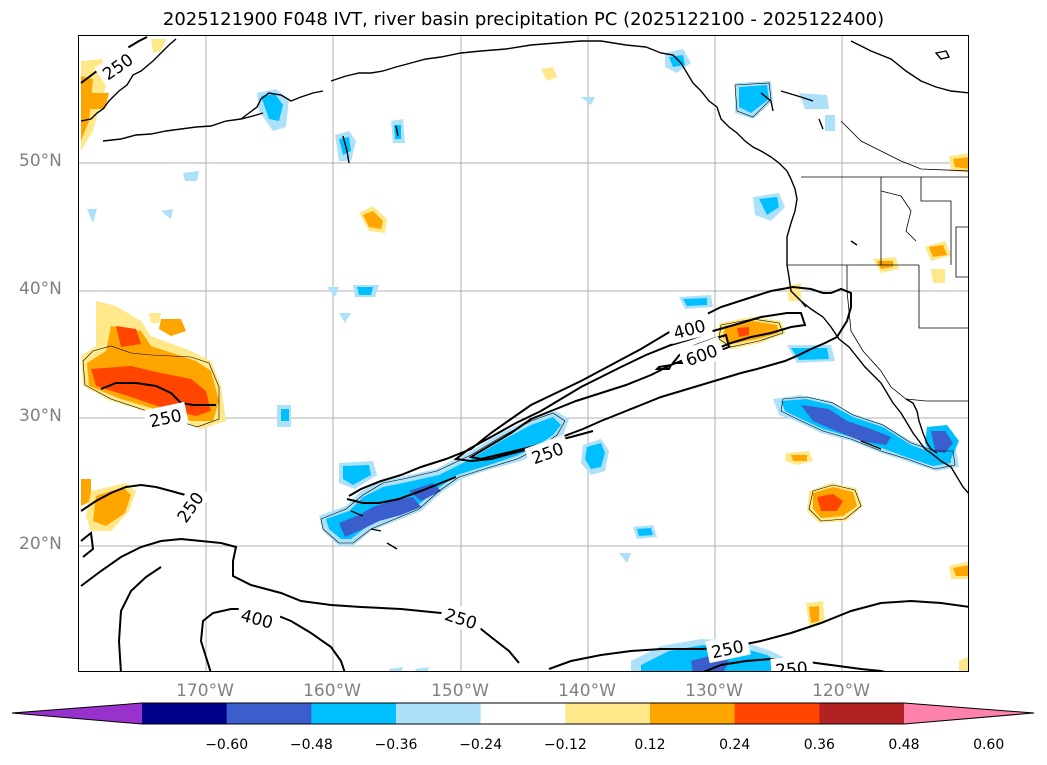 This screenshot has width=1047, height=765. What do you see at coordinates (758, 634) in the screenshot?
I see `ivt-contour-250-south` at bounding box center [758, 634].